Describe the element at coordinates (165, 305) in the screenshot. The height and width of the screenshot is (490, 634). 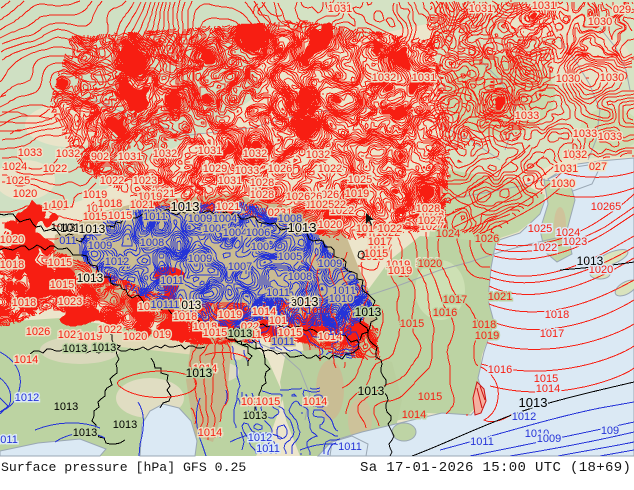
I see `svg-text: 10111` at that location.